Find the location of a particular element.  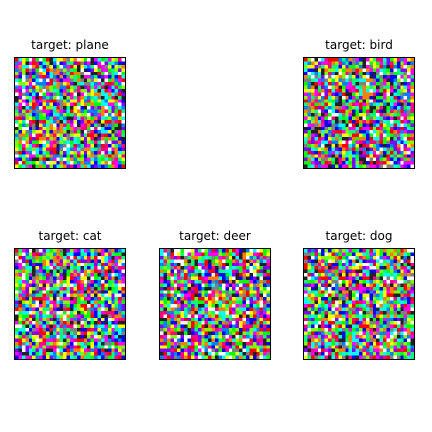

panel-title: target: cat is located at coordinates (70, 236).